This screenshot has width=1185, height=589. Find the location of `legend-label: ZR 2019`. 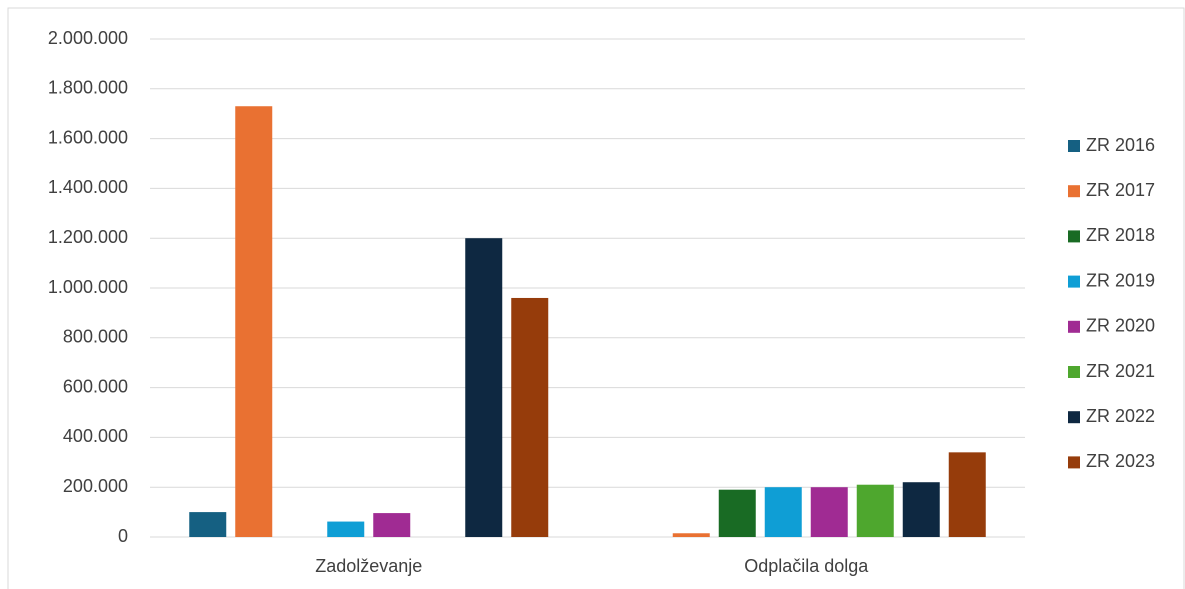

legend-label: ZR 2019 is located at coordinates (1120, 280).